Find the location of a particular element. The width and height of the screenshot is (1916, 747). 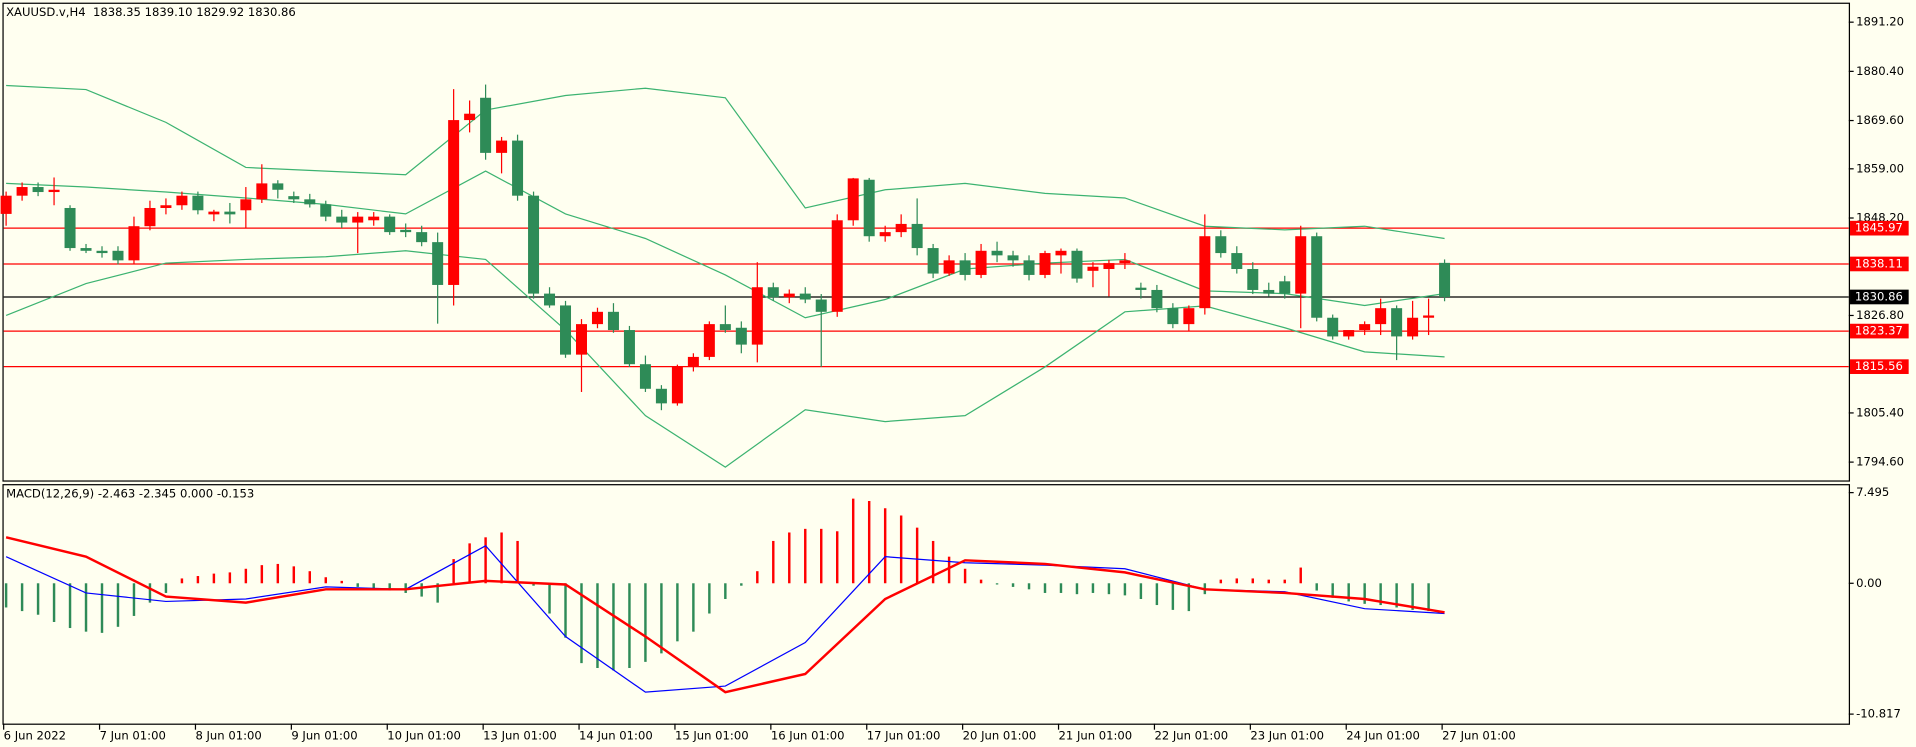

x-tick-label: 27 Jun 01:00 is located at coordinates (1479, 735).